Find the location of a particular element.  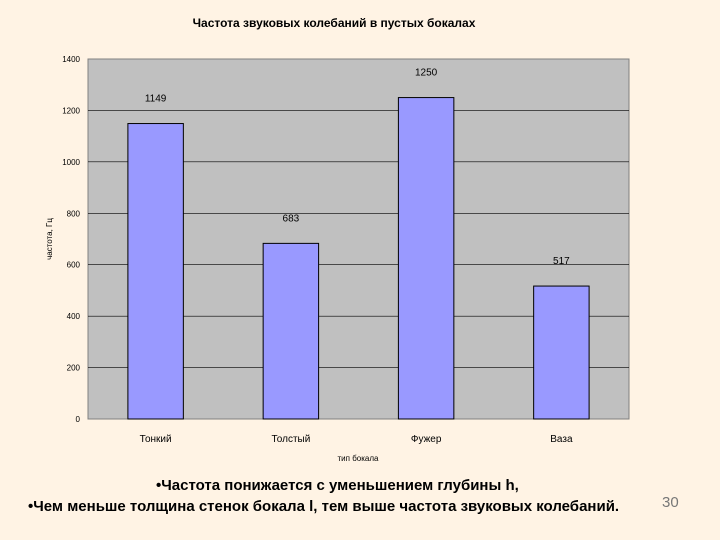

x-axis-categories: Тонкий Толстый Фужер Ваза is located at coordinates (356, 439).